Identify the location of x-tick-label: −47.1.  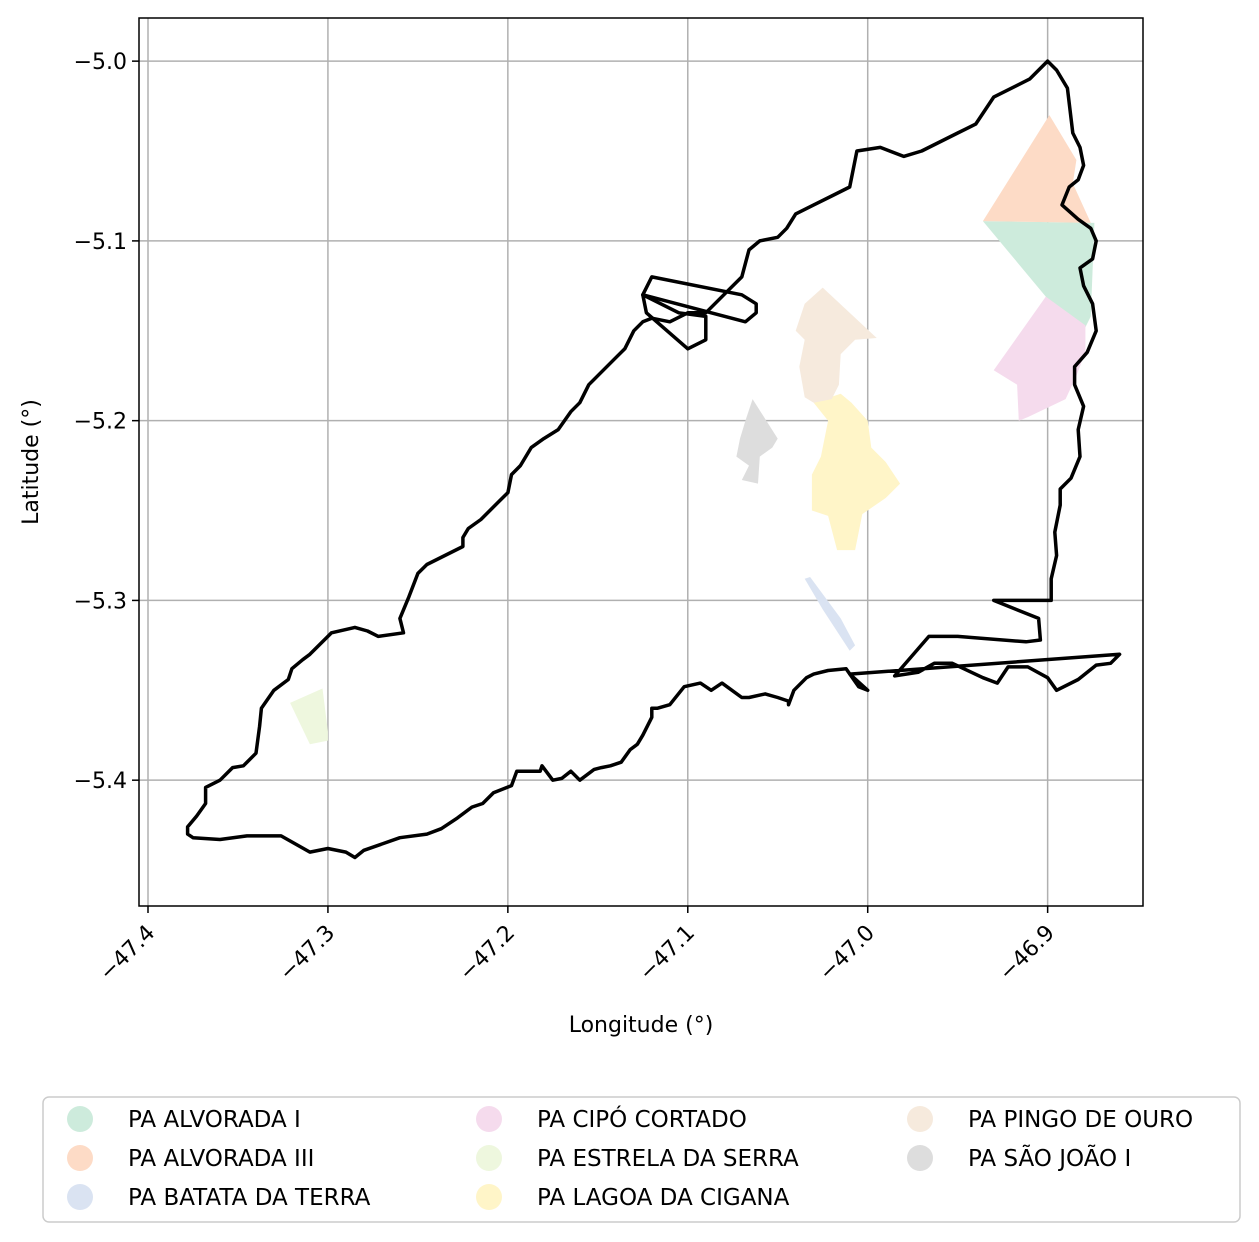
(667, 953).